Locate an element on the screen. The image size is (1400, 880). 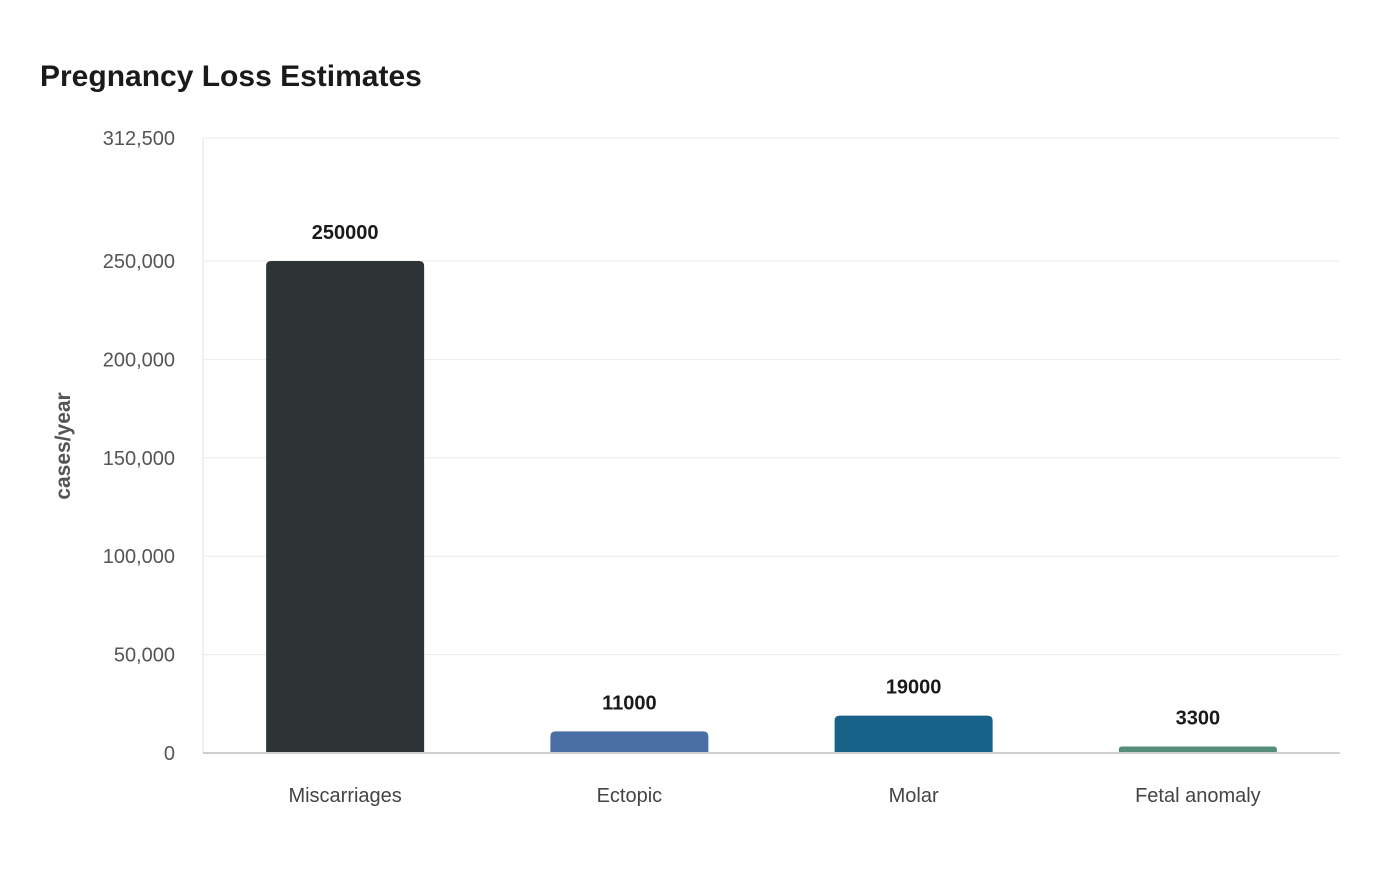
bar-fetal-anomaly is located at coordinates (1197, 749).